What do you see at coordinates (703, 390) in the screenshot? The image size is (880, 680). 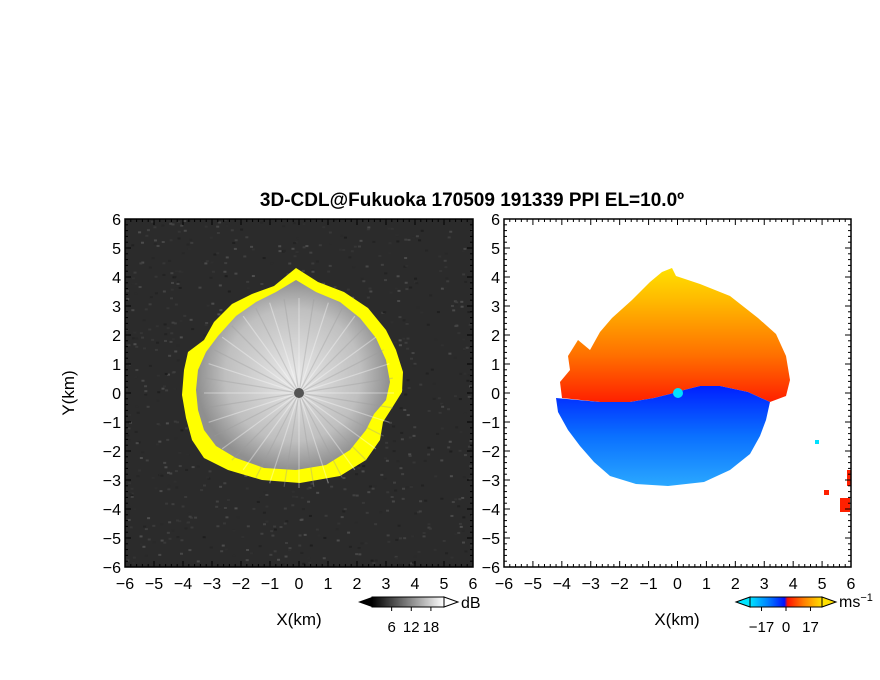 I see `velocity-echo` at bounding box center [703, 390].